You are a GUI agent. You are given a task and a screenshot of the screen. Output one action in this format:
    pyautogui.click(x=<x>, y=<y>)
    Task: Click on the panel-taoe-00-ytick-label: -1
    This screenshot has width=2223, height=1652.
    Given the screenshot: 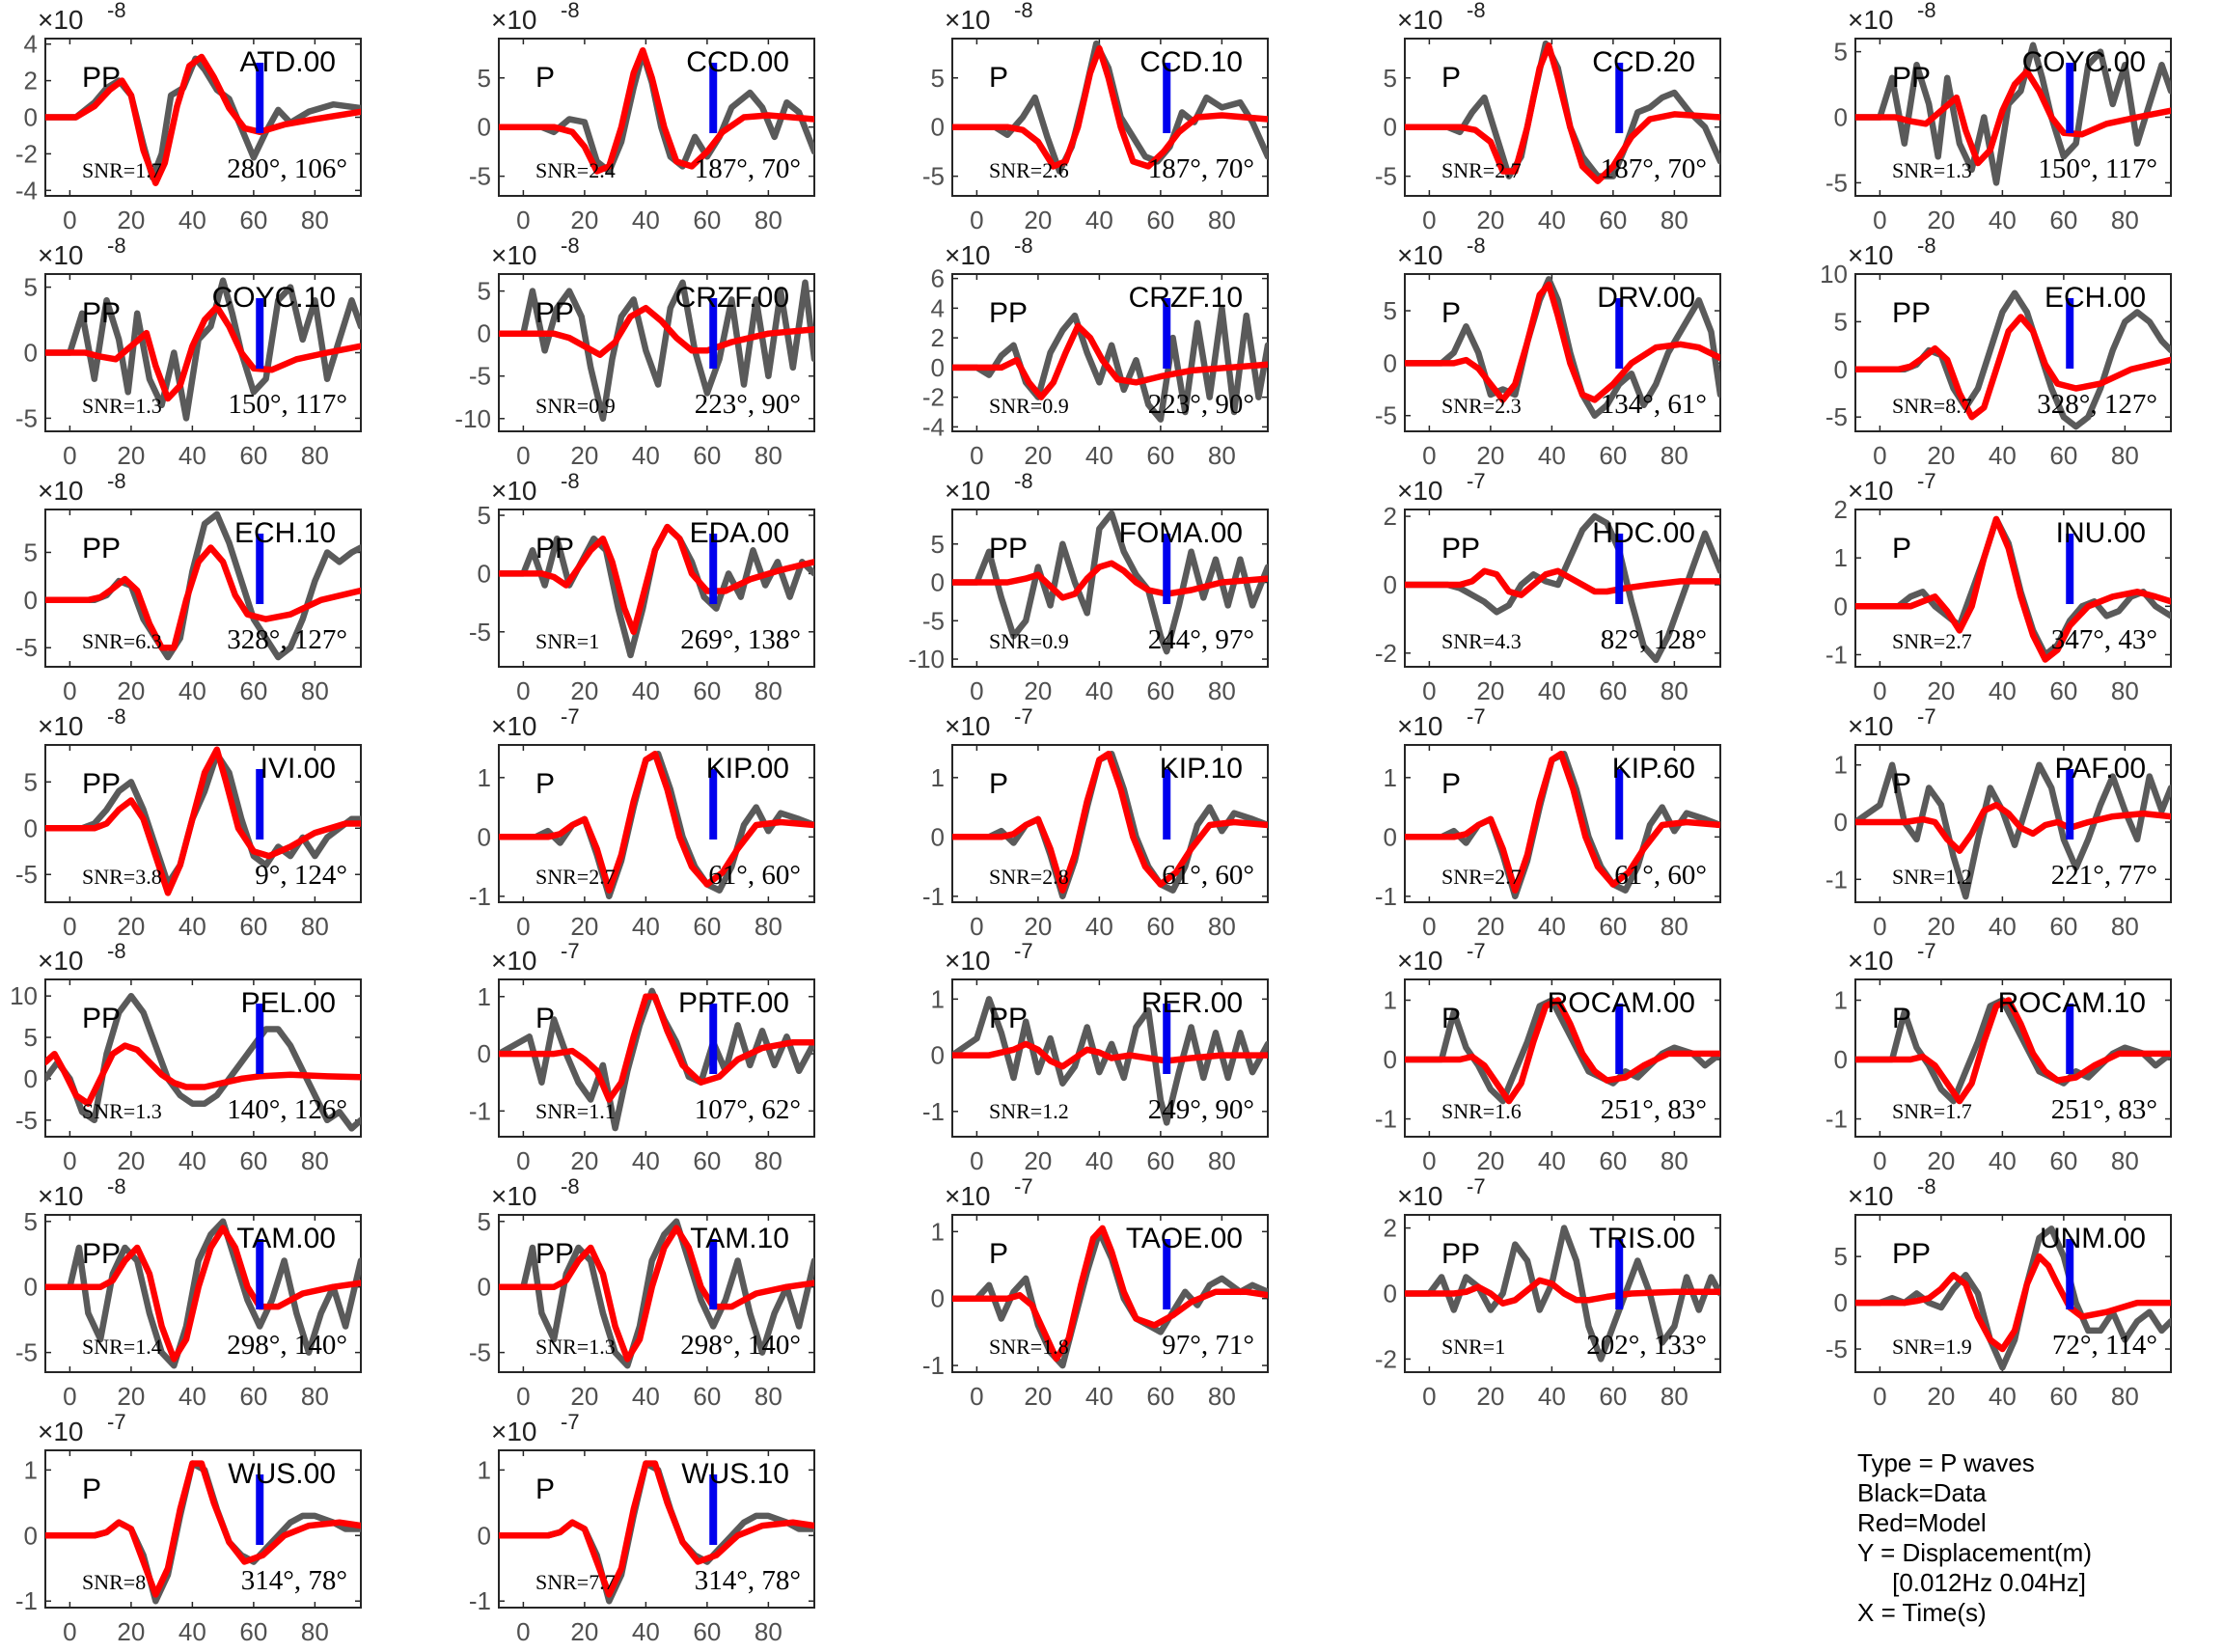 What is the action you would take?
    pyautogui.click(x=933, y=1365)
    